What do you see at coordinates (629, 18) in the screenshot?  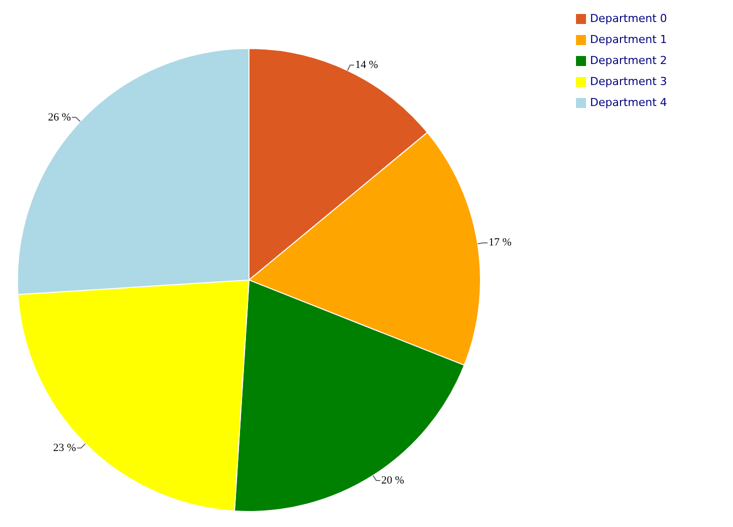 I see `legend-label: Department 0` at bounding box center [629, 18].